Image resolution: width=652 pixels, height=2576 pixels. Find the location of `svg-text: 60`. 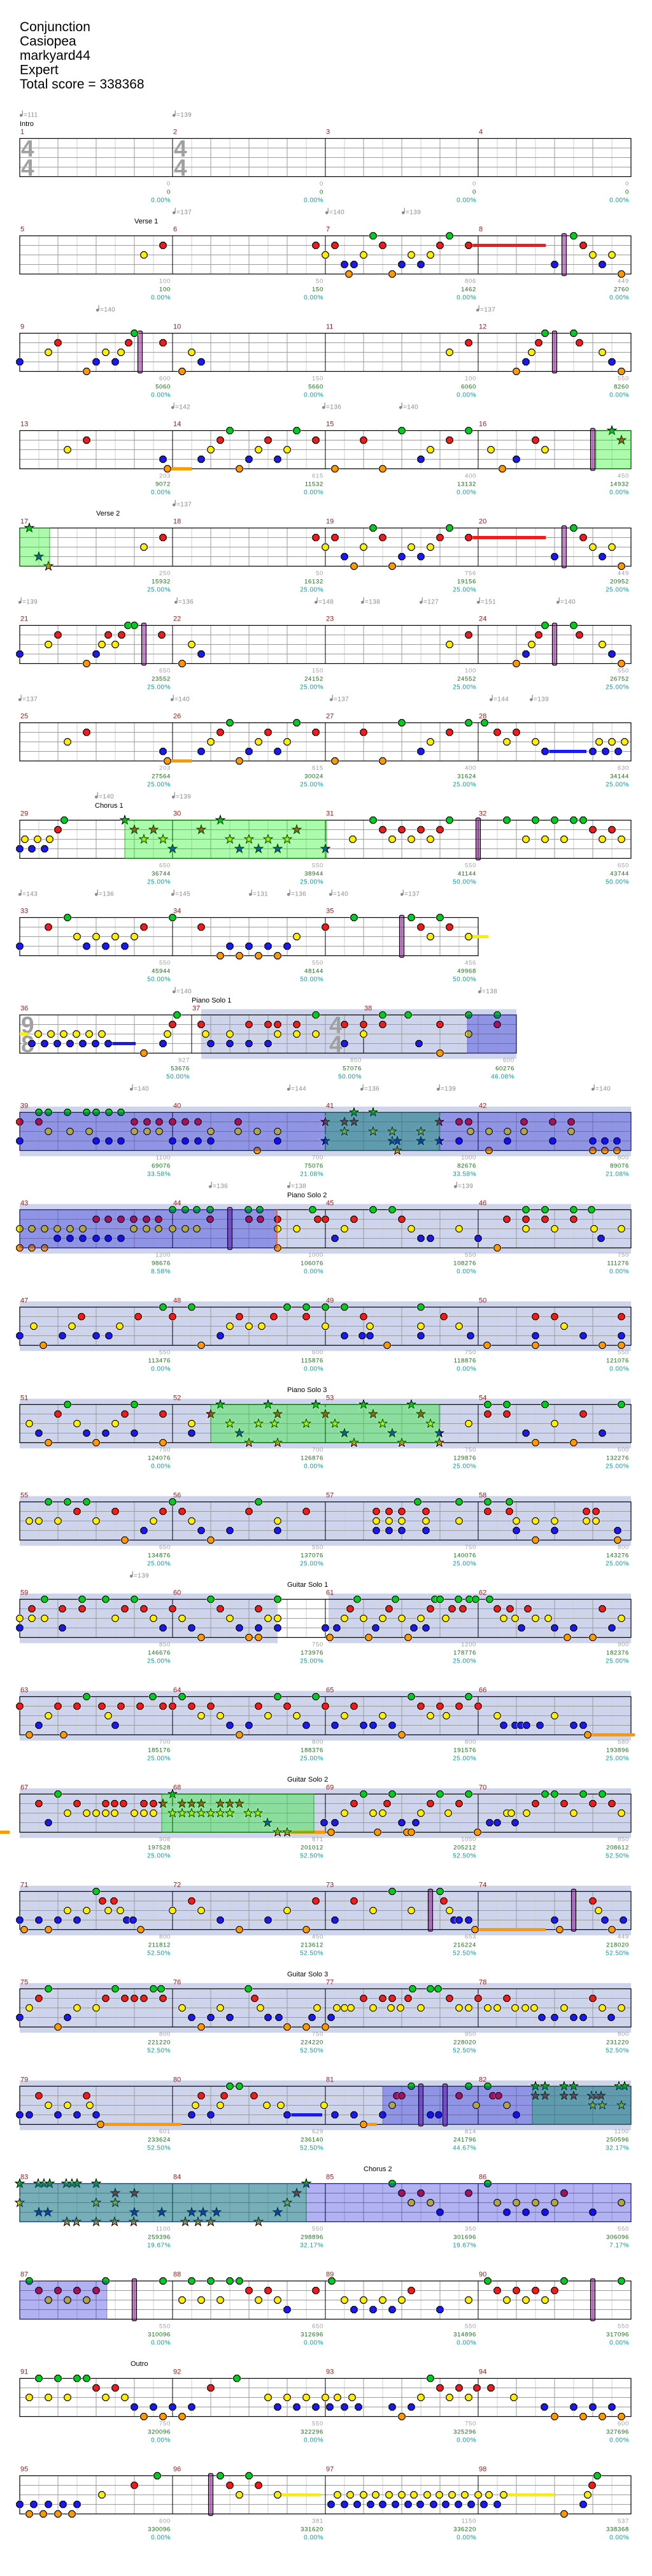

svg-text: 60 is located at coordinates (177, 1593).